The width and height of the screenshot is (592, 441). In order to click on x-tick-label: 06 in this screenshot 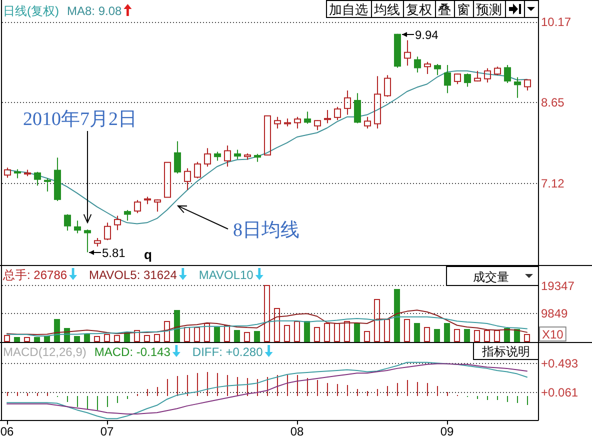, I will do `click(7, 431)`.